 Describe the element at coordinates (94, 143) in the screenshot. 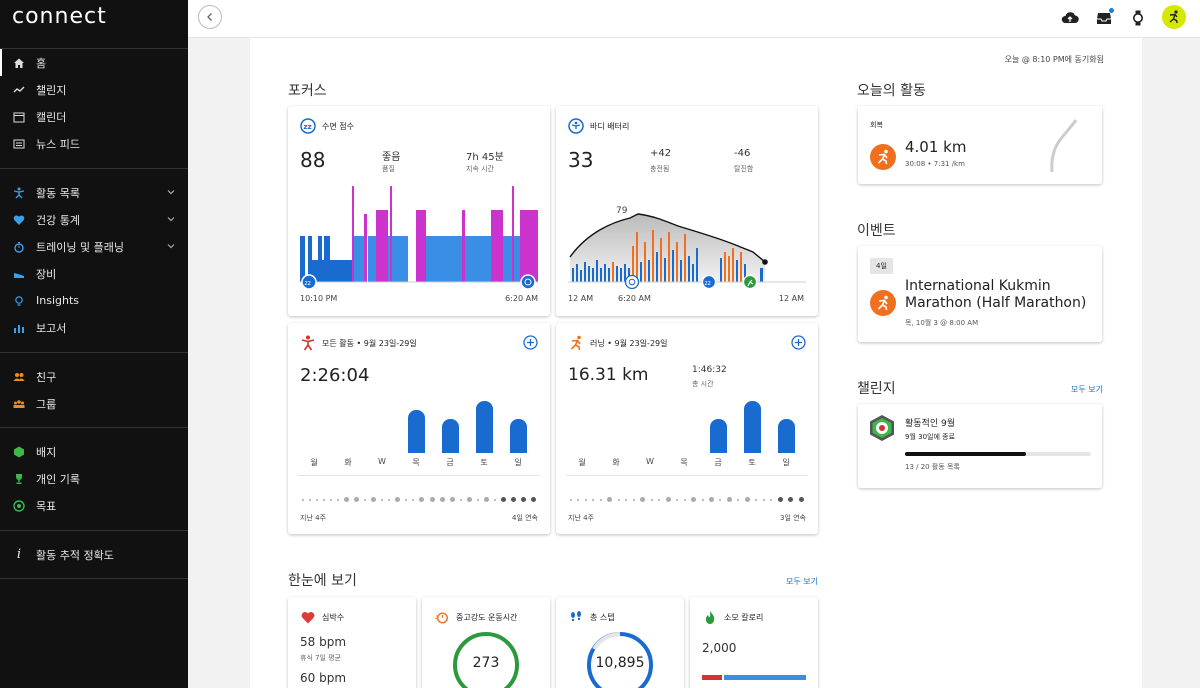

I see `sidebar-item-news-feed: 뉴스 피드` at that location.